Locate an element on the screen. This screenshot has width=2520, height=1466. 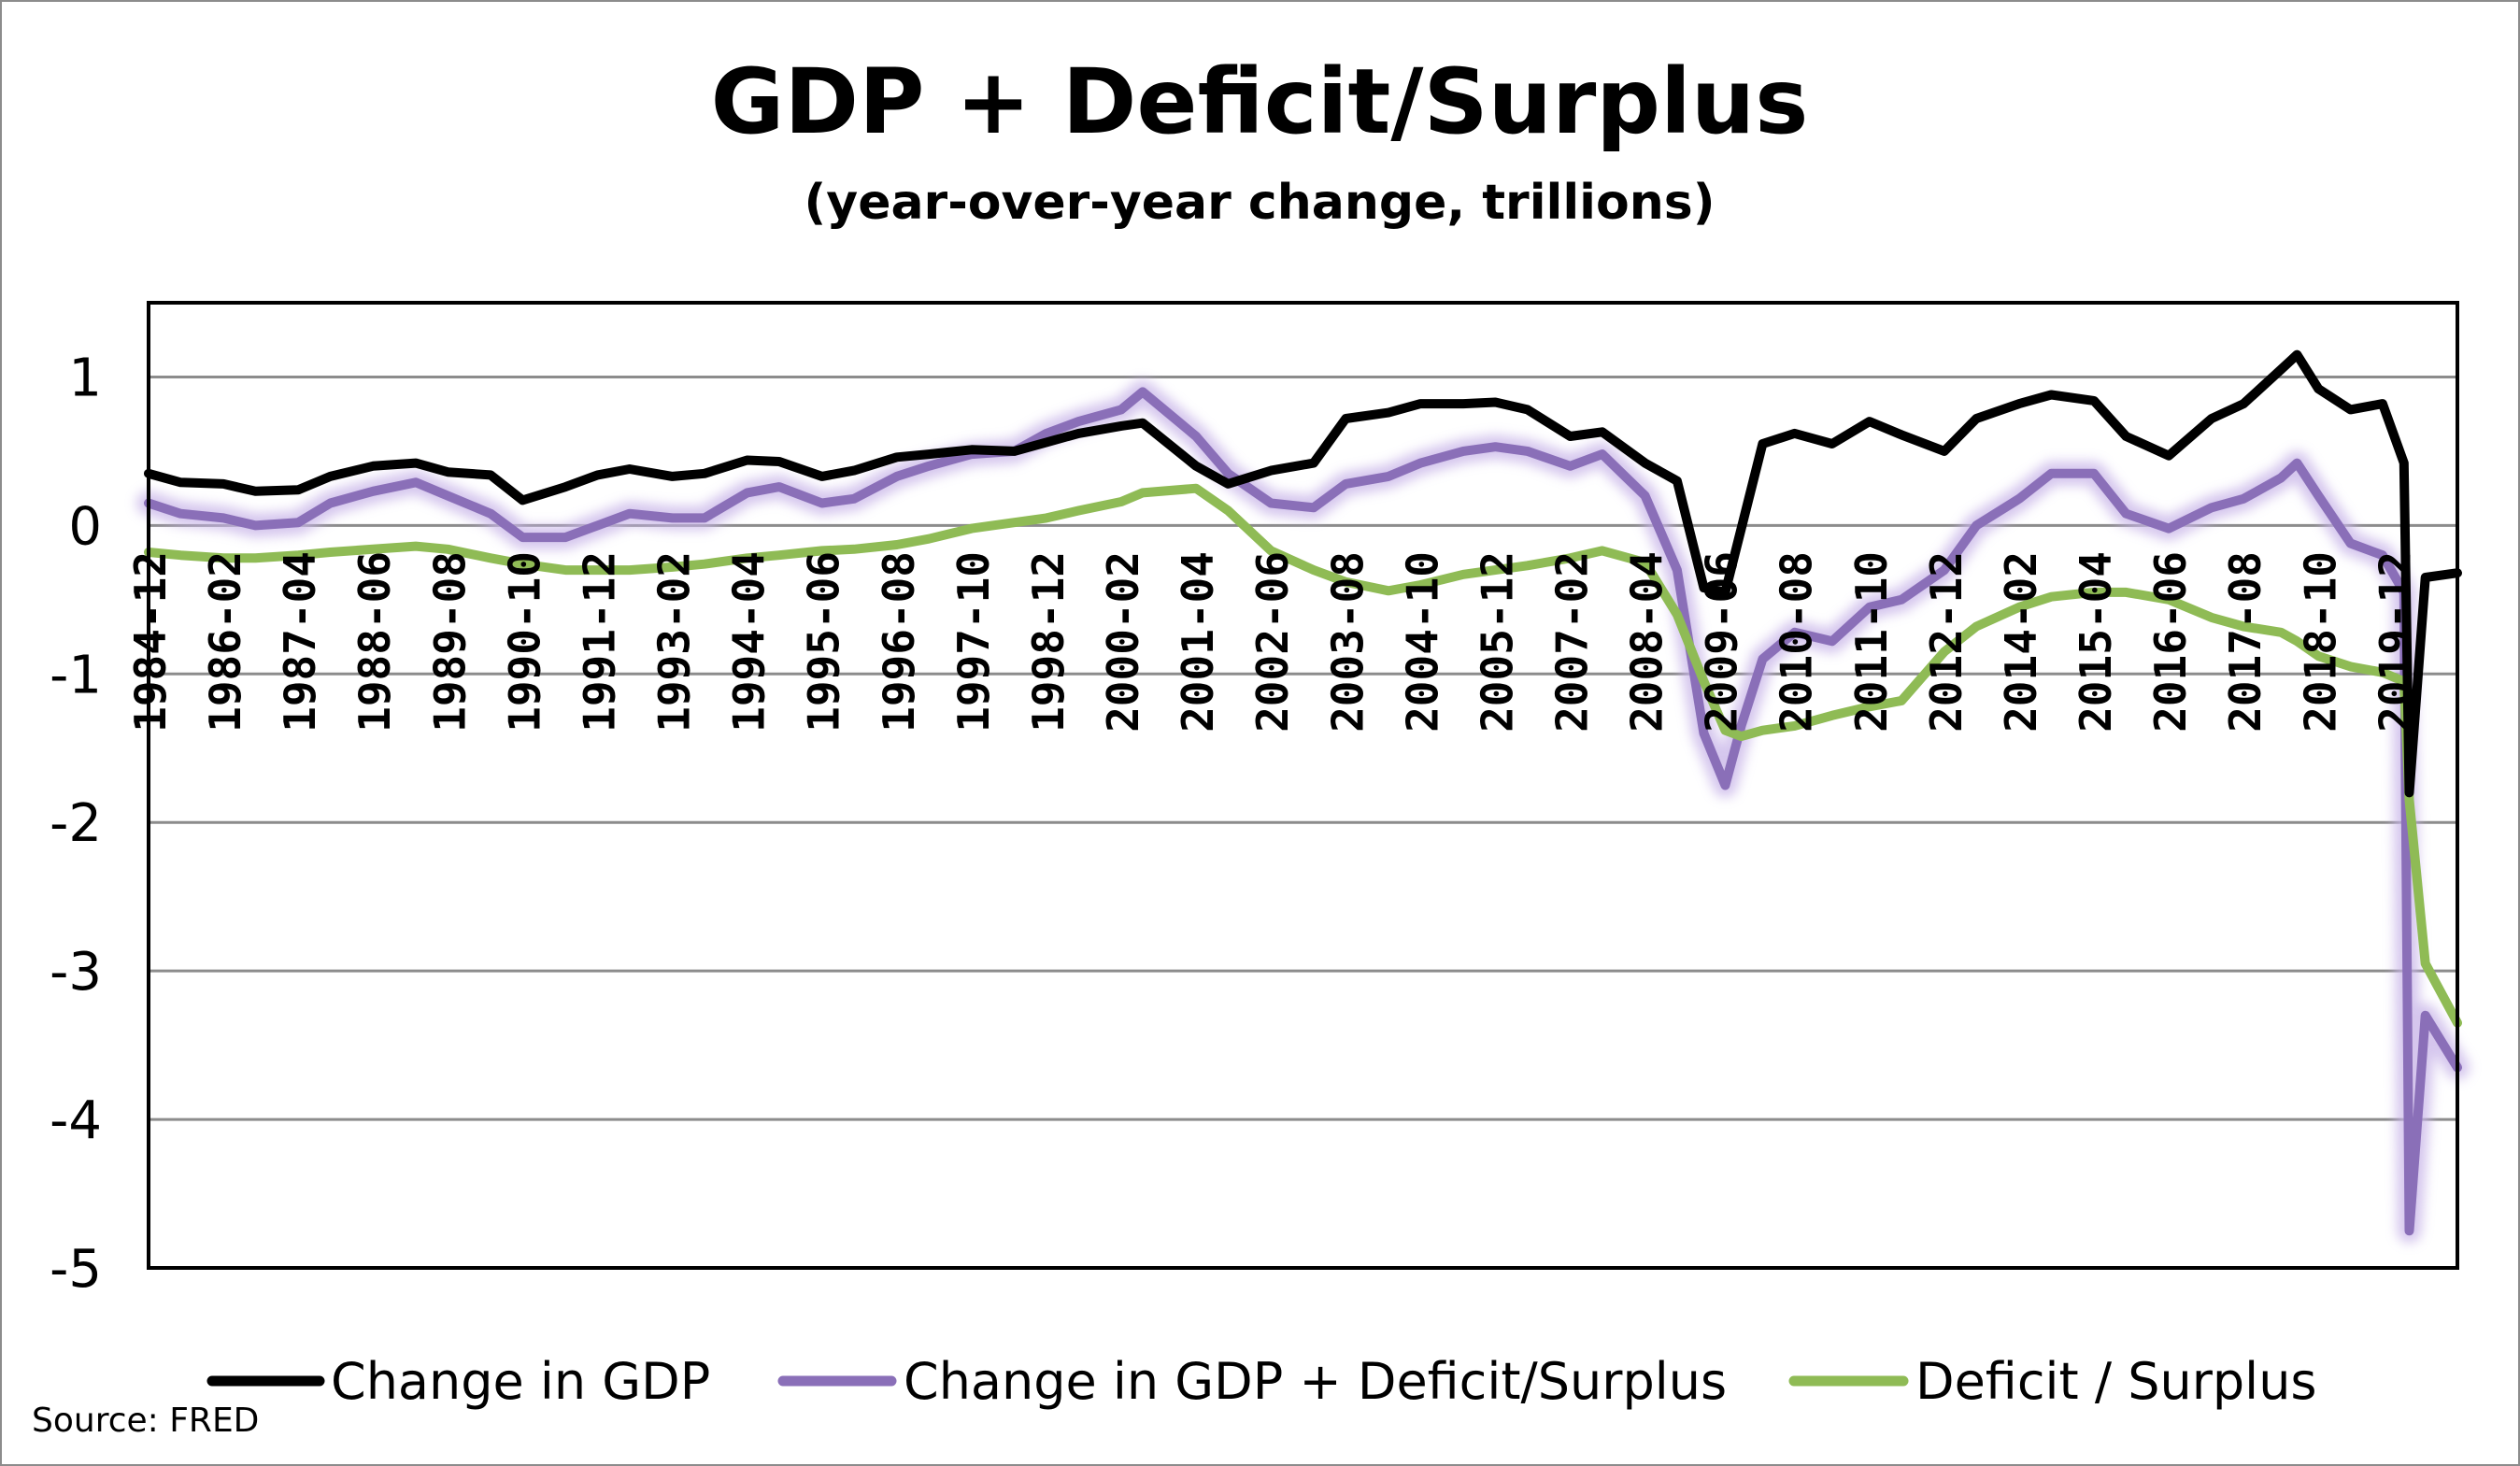
x-tick-label: 2009-06 is located at coordinates (1722, 642).